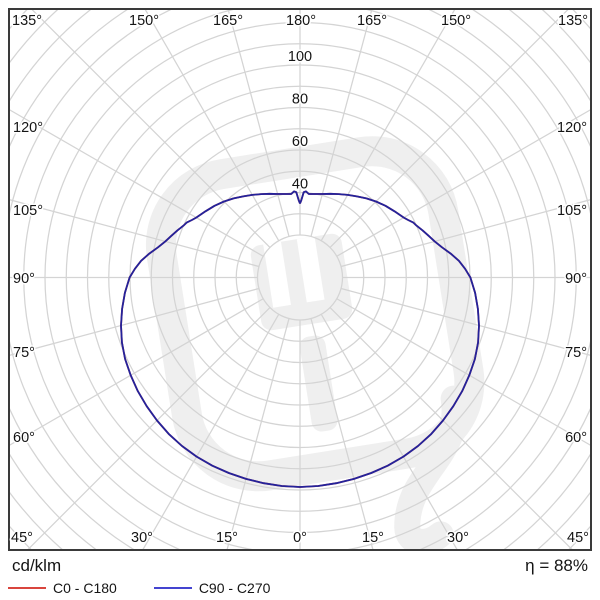  I want to click on ring-label-100: 100, so click(300, 57).